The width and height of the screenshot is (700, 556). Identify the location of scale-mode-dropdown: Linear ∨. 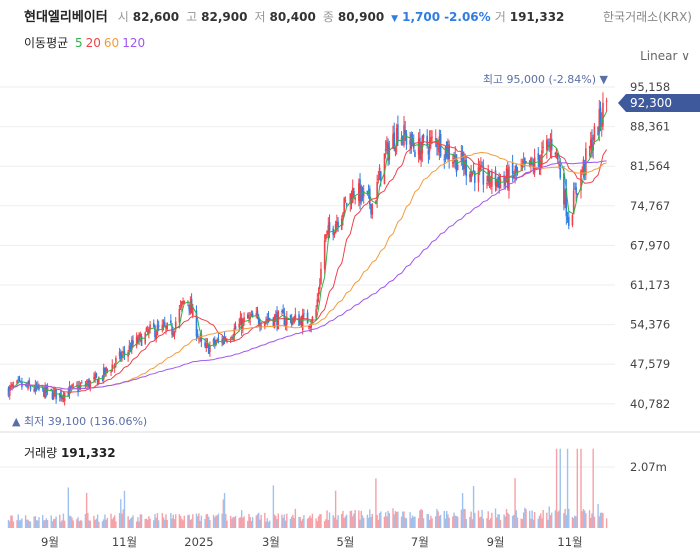
(665, 56).